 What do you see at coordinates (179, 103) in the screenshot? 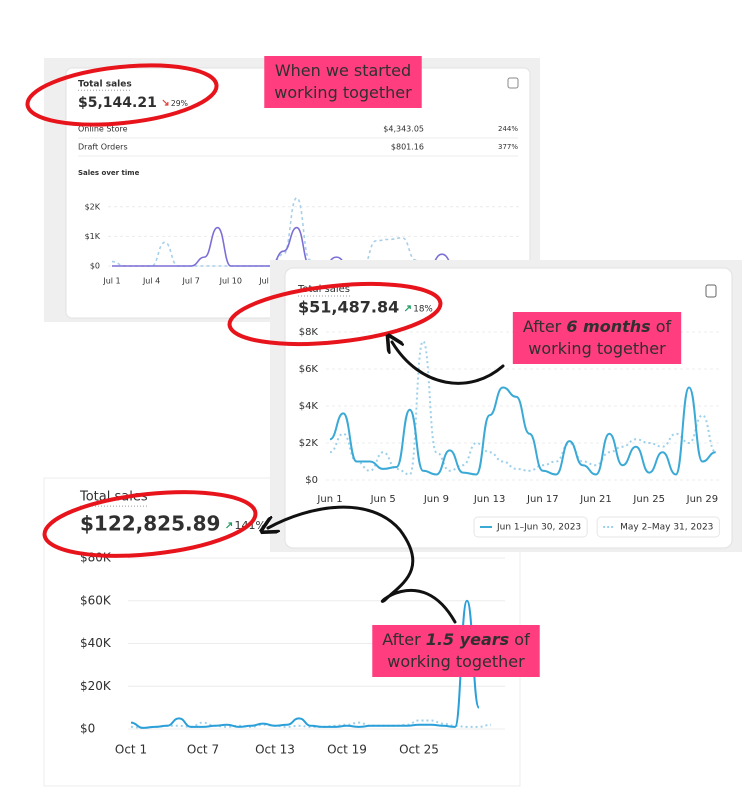
I see `change-value: 29%` at bounding box center [179, 103].